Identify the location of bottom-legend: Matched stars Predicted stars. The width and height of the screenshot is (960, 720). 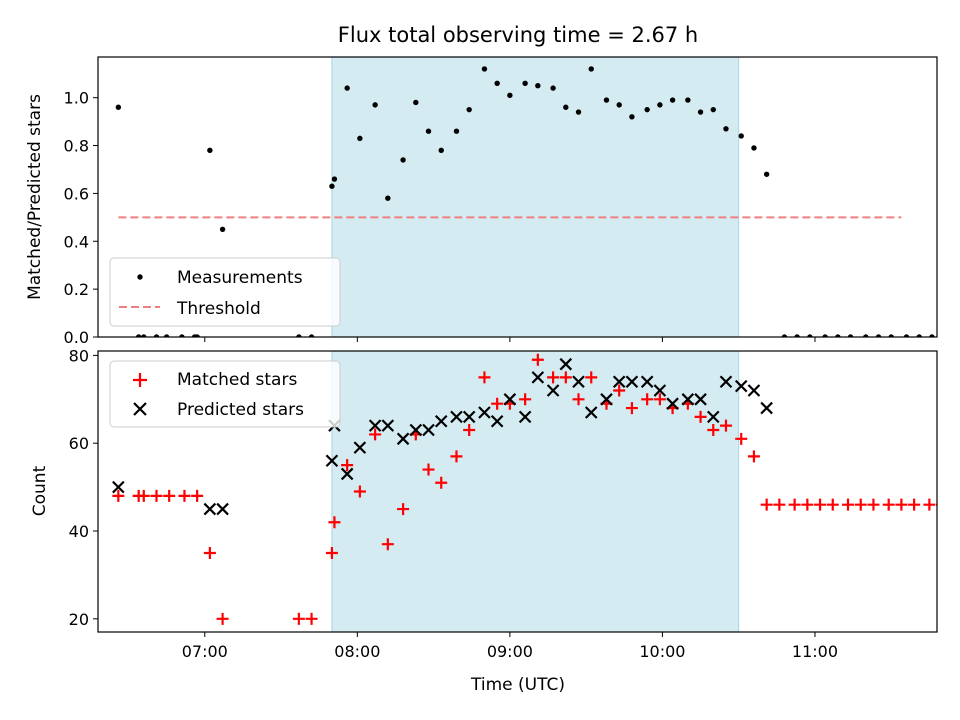
(225, 394).